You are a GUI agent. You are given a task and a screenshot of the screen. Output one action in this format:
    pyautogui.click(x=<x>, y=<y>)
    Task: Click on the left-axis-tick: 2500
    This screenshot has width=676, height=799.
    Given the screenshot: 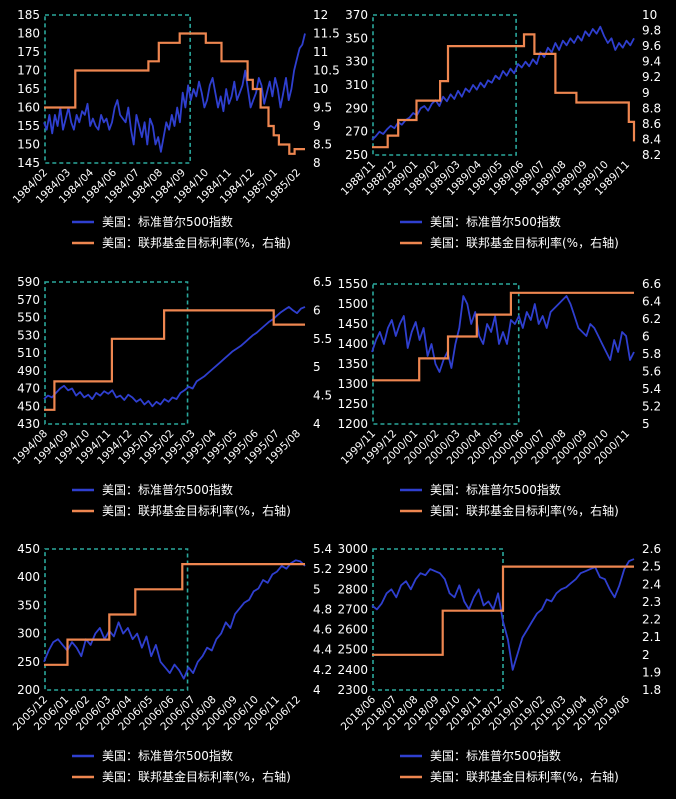 What is the action you would take?
    pyautogui.click(x=352, y=650)
    